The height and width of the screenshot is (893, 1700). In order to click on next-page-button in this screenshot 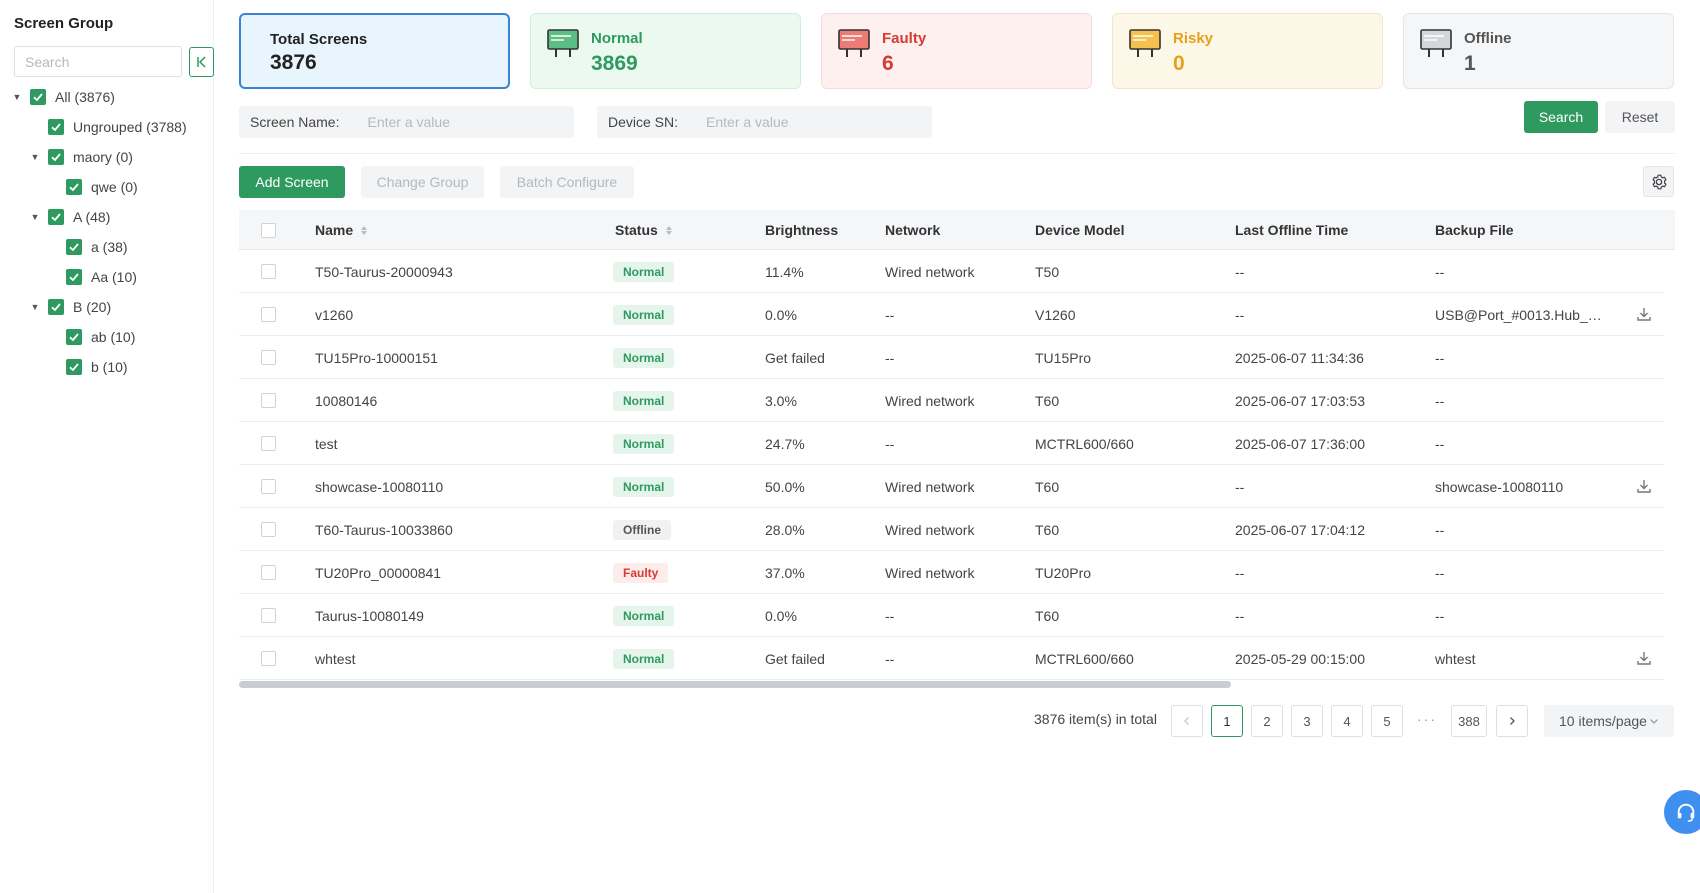, I will do `click(1512, 721)`.